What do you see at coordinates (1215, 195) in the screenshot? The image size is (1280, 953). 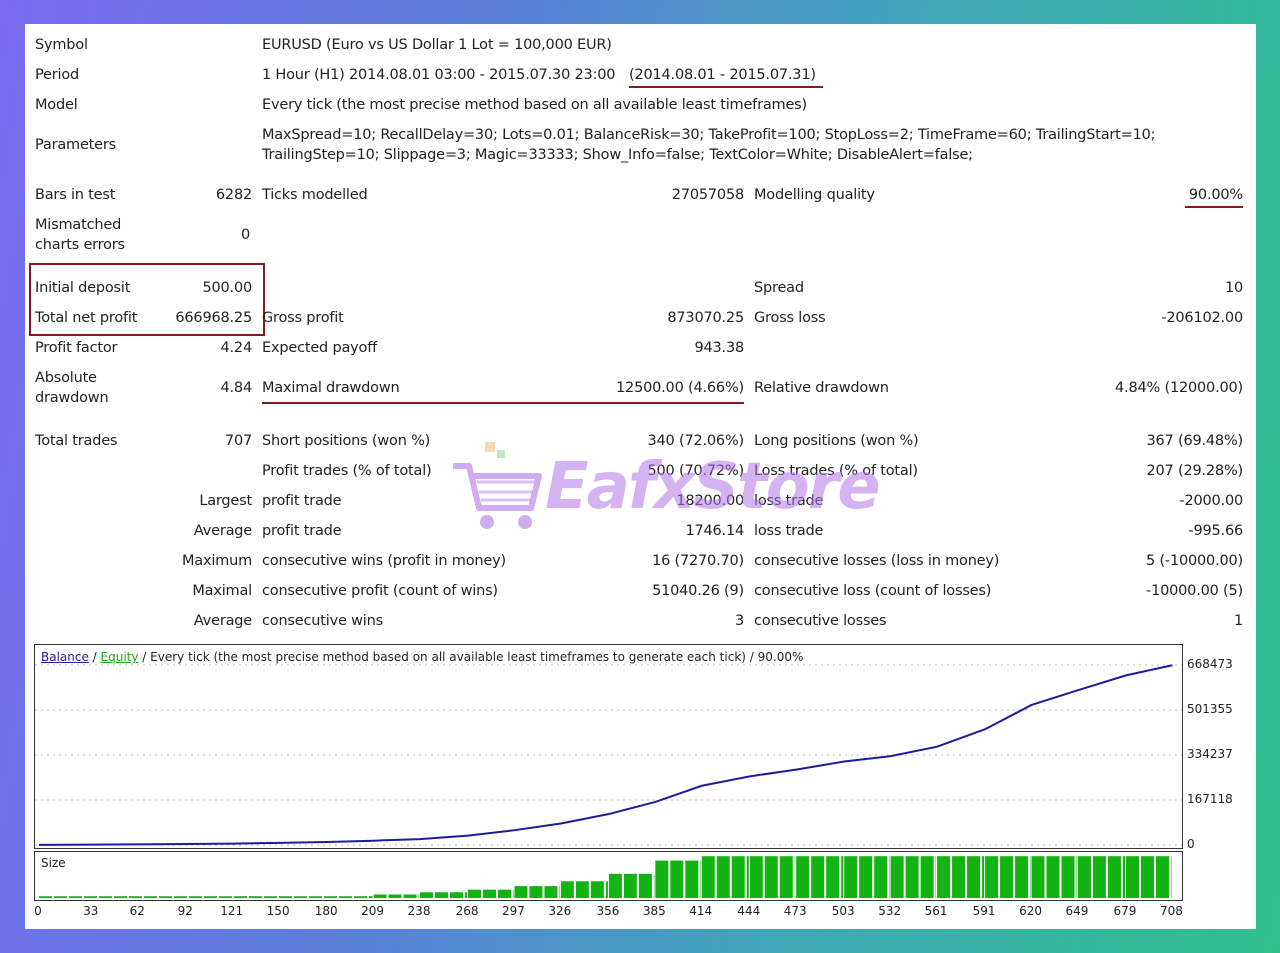 I see `quality-value: 90.00%` at bounding box center [1215, 195].